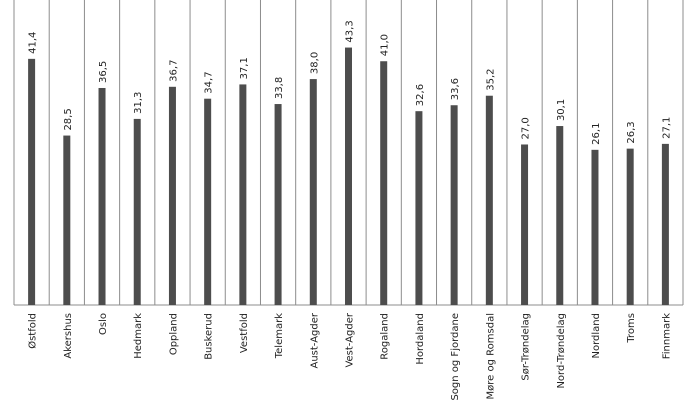  I want to click on x-tick-label: Vest-Agder, so click(350, 339).